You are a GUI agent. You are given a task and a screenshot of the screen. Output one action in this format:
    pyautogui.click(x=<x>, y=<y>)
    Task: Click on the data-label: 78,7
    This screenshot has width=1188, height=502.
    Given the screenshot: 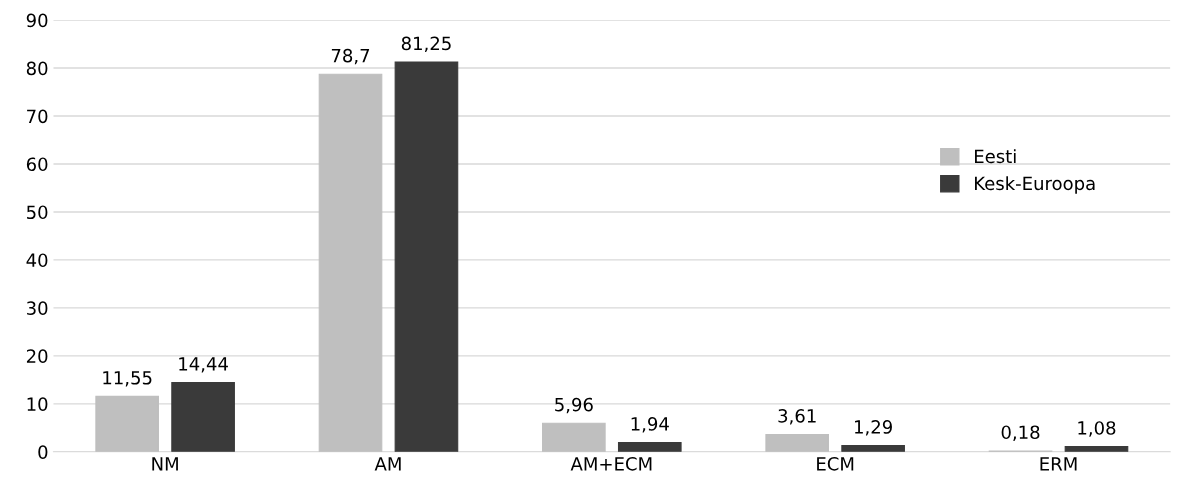 What is the action you would take?
    pyautogui.click(x=350, y=56)
    